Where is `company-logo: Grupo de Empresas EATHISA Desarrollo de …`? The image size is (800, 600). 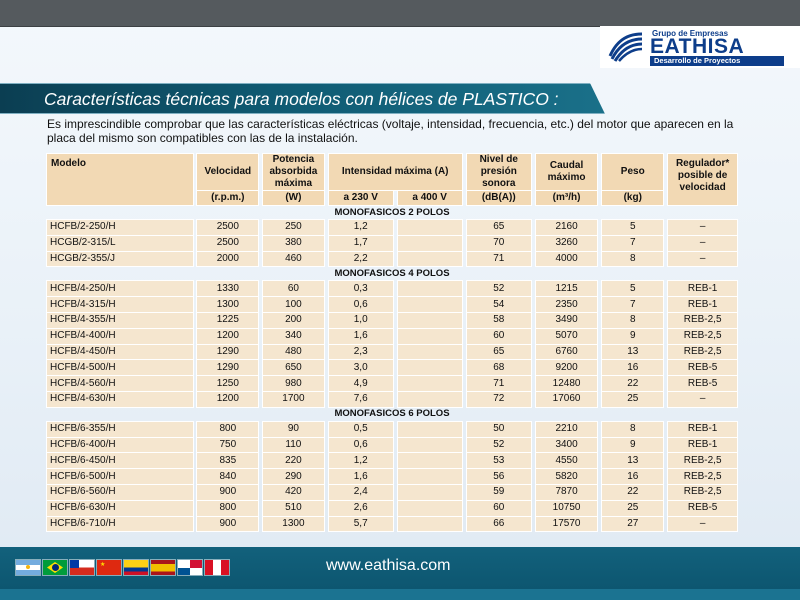
company-logo: Grupo de Empresas EATHISA Desarrollo de … is located at coordinates (700, 47).